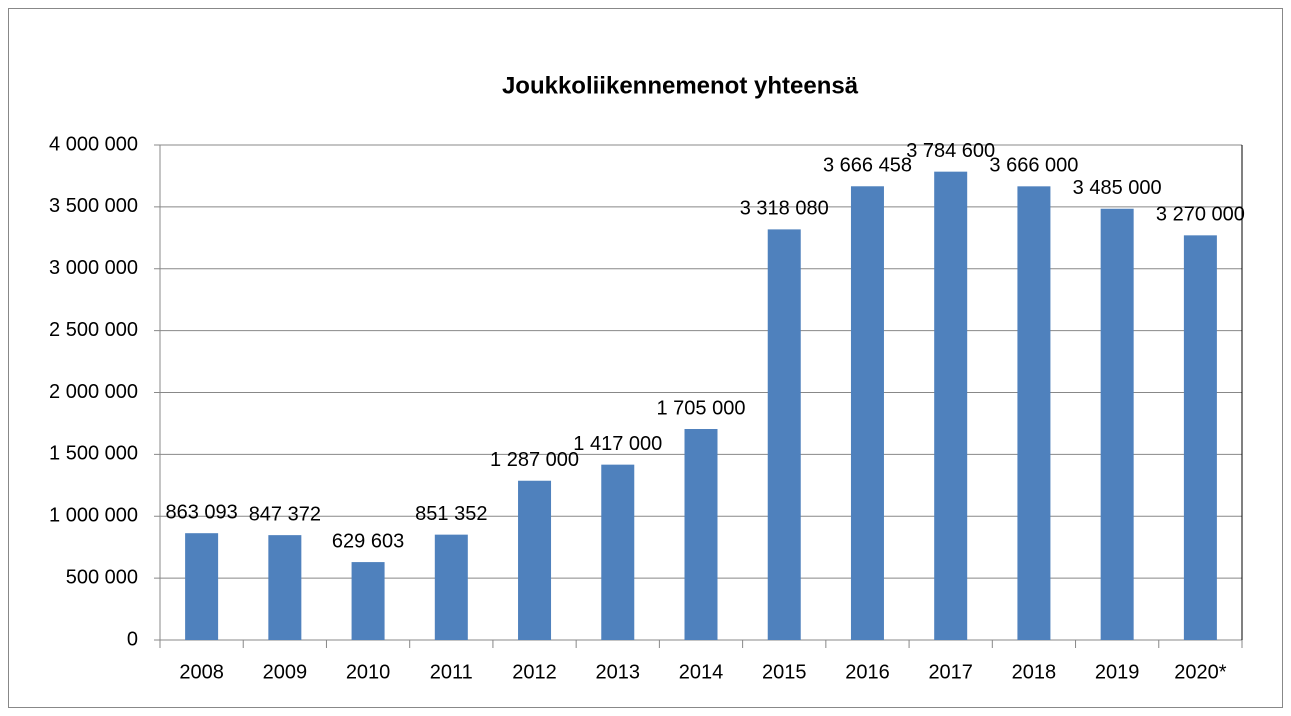 This screenshot has width=1291, height=716. What do you see at coordinates (368, 672) in the screenshot?
I see `x-tick-label: 2010` at bounding box center [368, 672].